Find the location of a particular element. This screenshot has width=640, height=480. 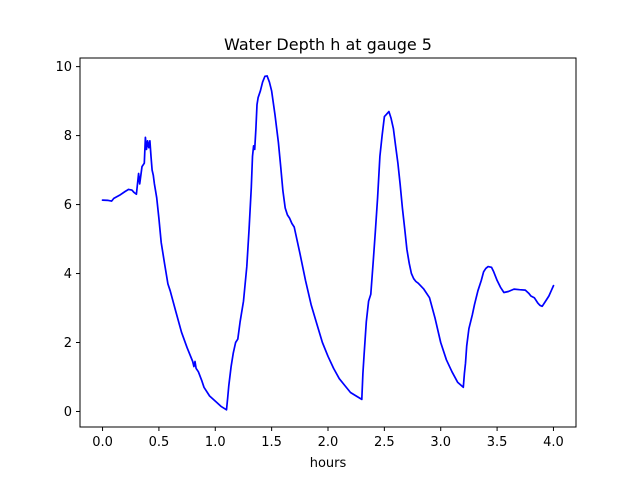

y-tick-label: 4 is located at coordinates (68, 274).